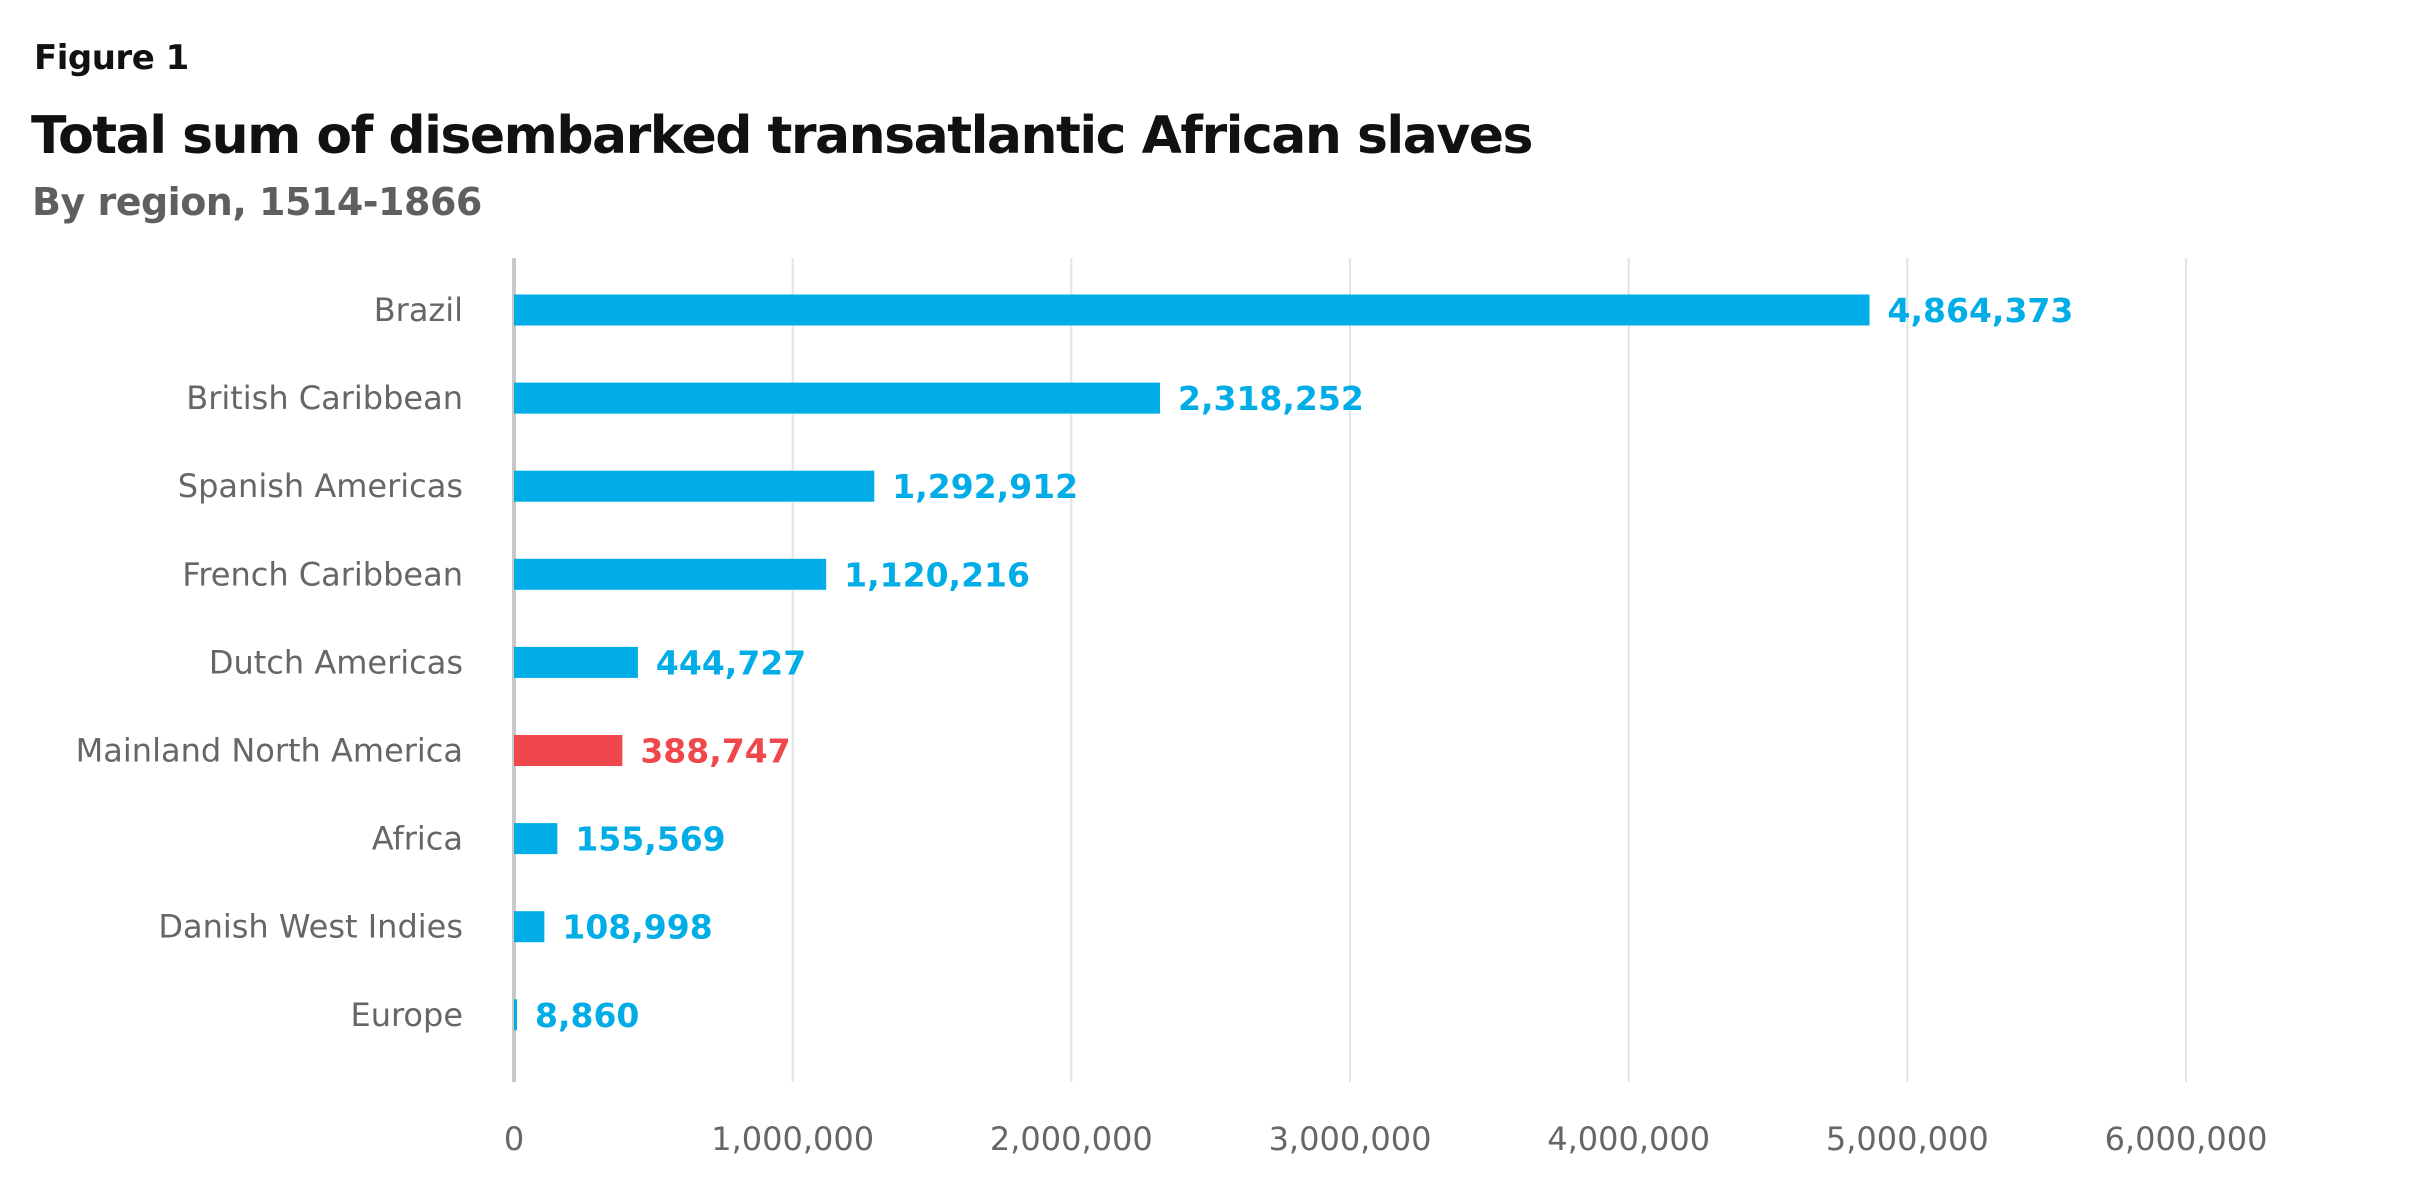 The width and height of the screenshot is (2432, 1200). Describe the element at coordinates (336, 662) in the screenshot. I see `category-label: Dutch Americas` at that location.